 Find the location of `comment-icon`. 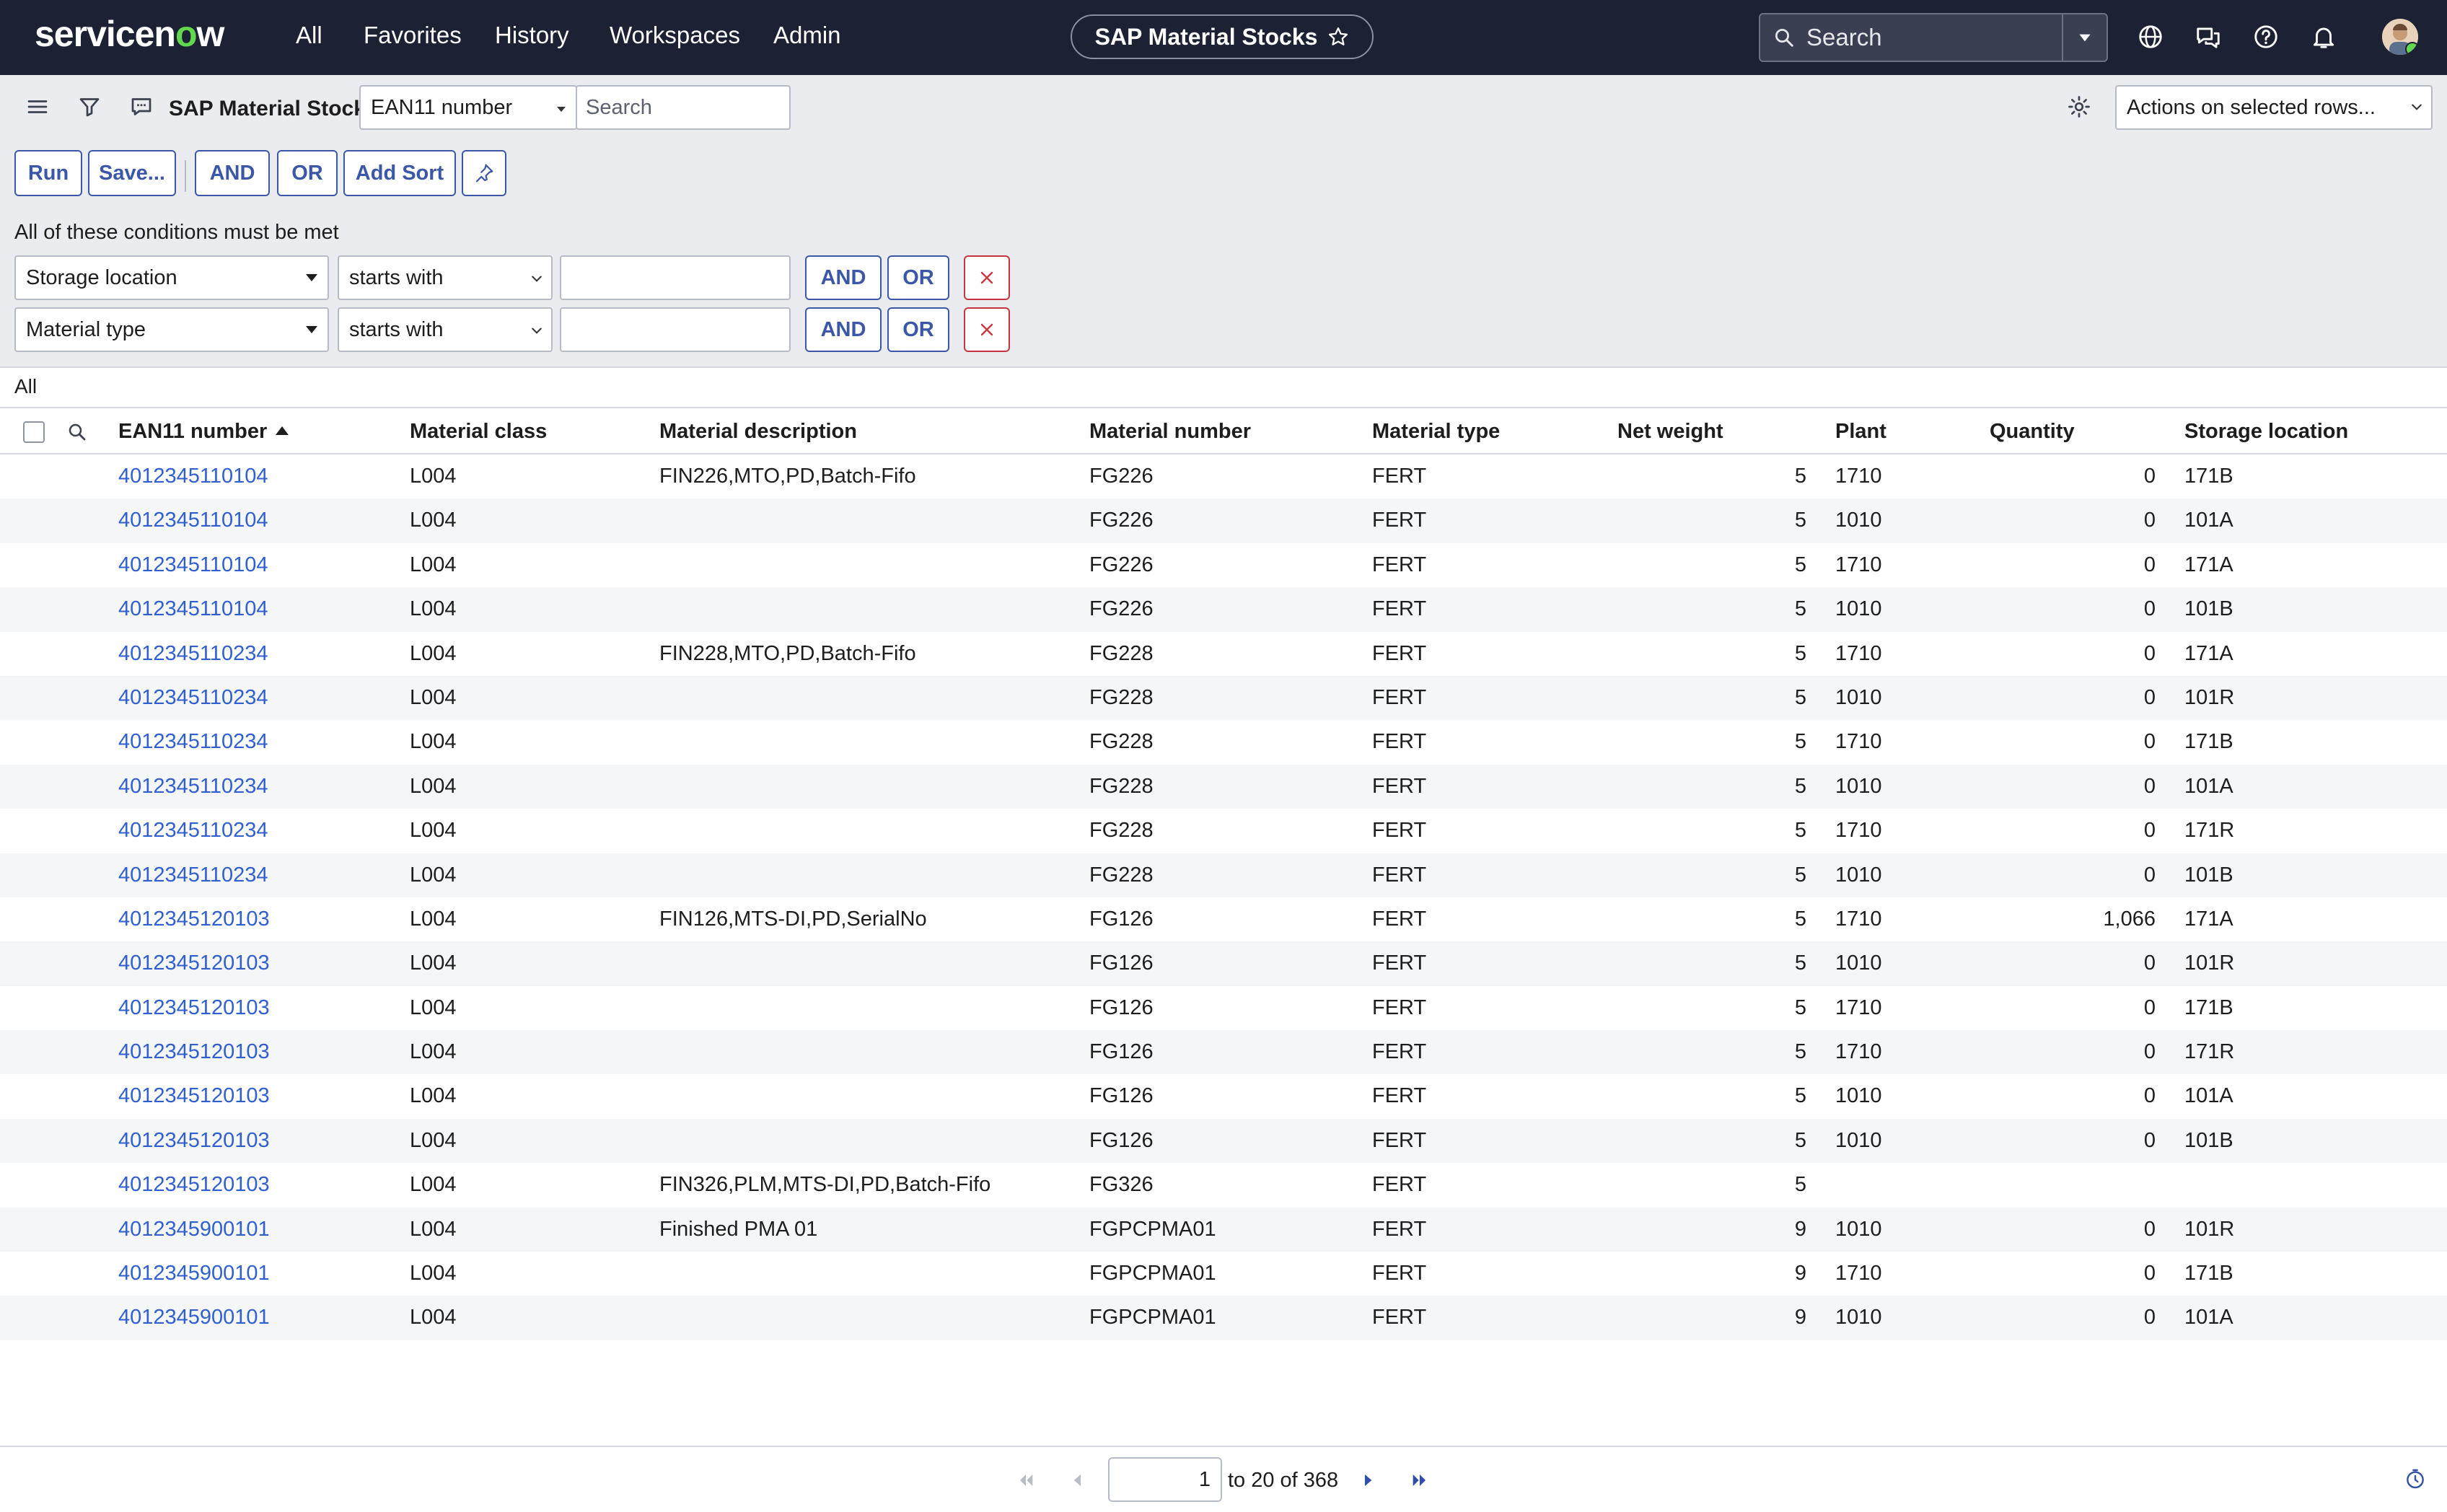

comment-icon is located at coordinates (141, 107).